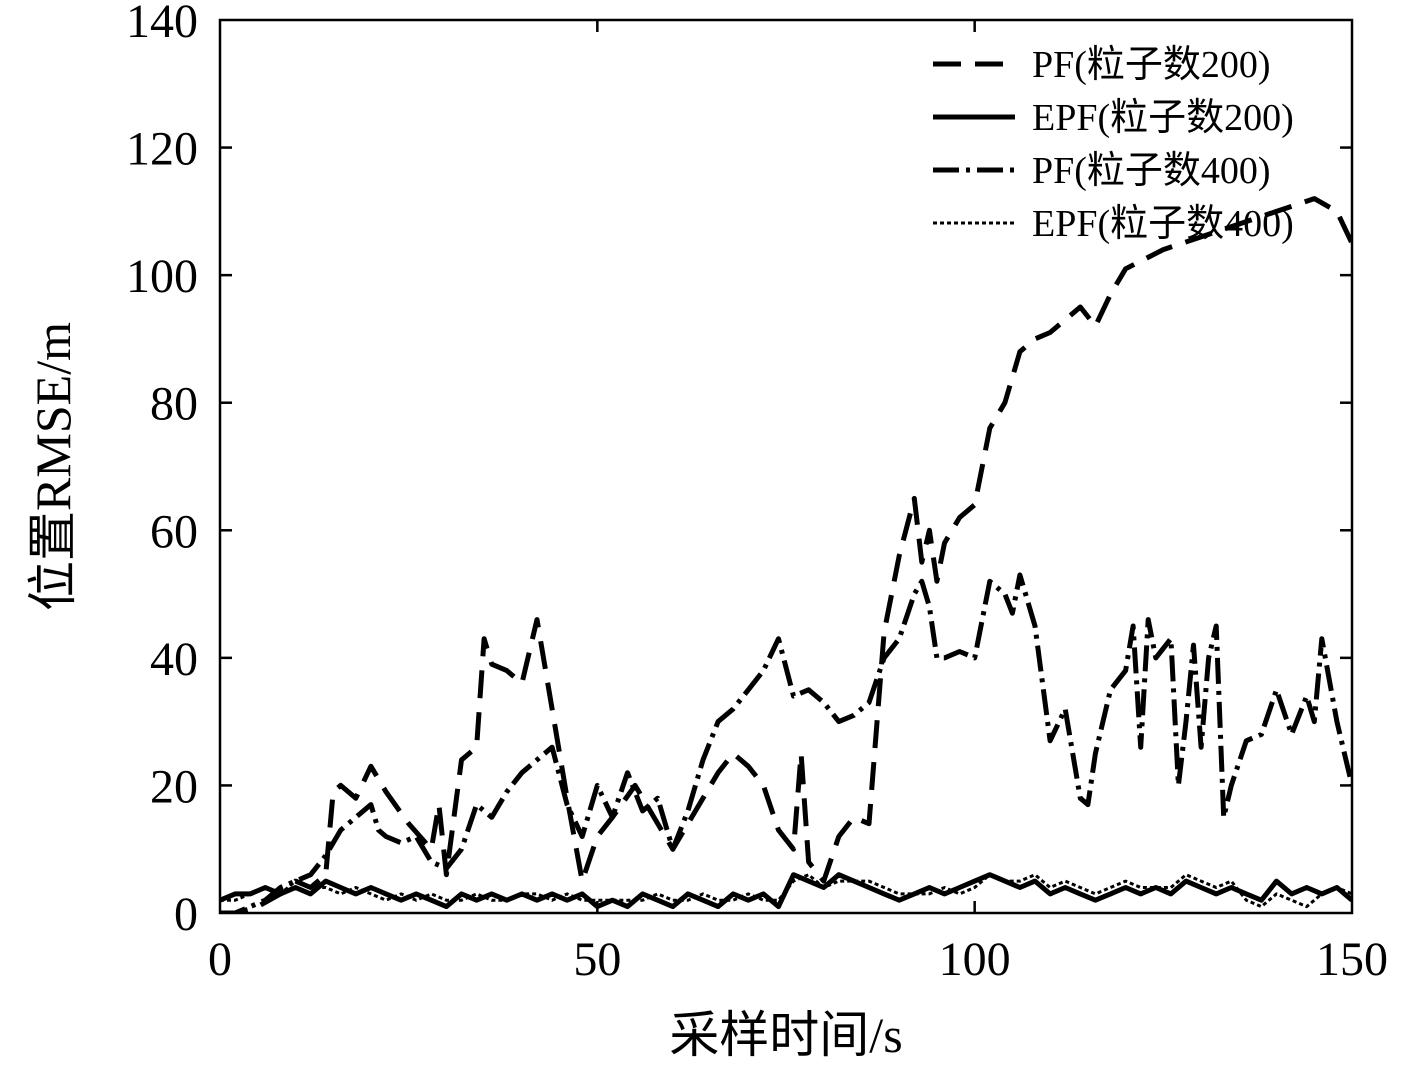 This screenshot has height=1066, width=1417. Describe the element at coordinates (174, 404) in the screenshot. I see `y-tick-label: 80` at that location.